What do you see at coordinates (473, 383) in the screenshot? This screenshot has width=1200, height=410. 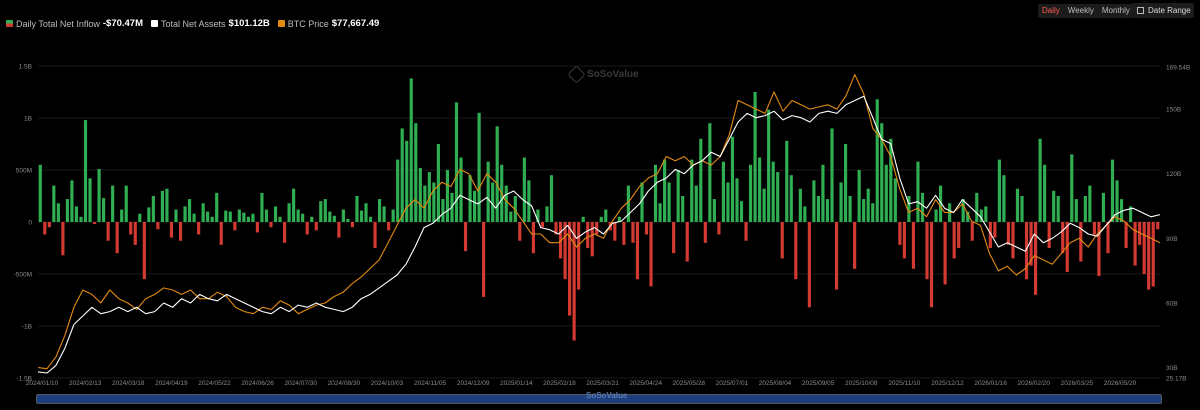 I see `x-tick-label: 2024/12/09` at bounding box center [473, 383].